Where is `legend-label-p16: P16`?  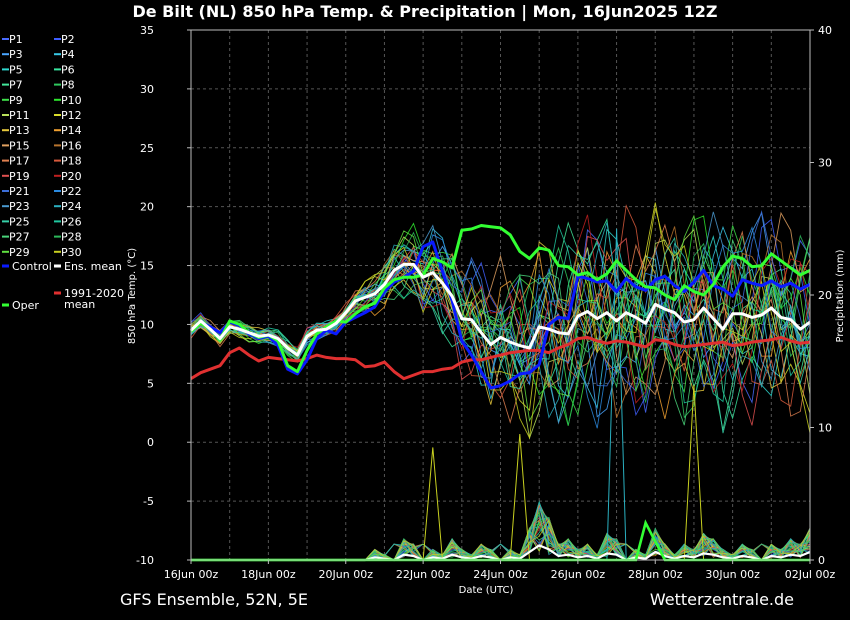 legend-label-p16: P16 is located at coordinates (71, 145).